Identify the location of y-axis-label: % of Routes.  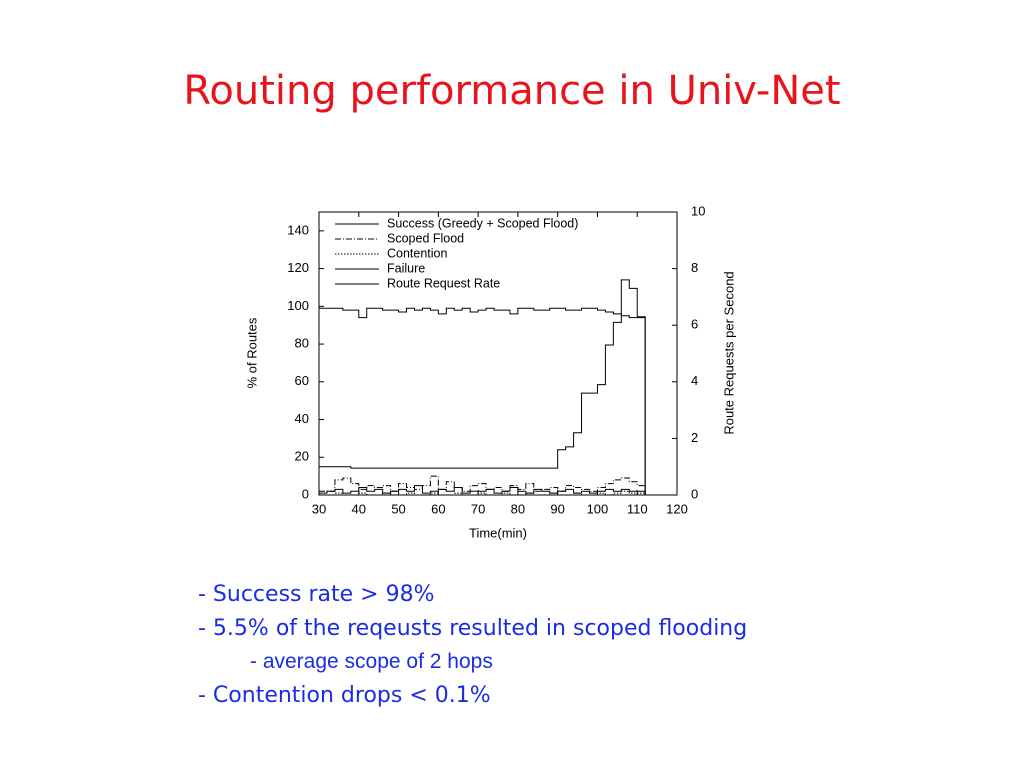
(251, 352).